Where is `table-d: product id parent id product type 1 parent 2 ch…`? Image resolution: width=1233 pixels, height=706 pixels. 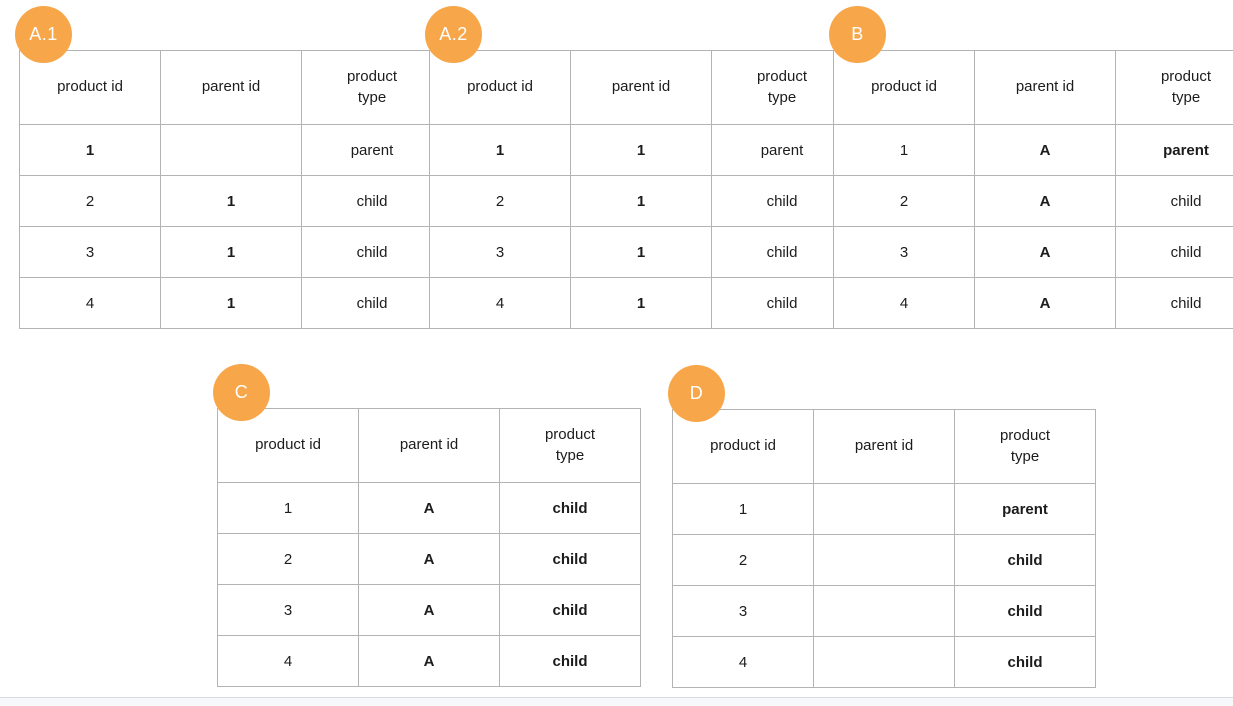
table-d: product id parent id product type 1 parent 2 ch… is located at coordinates (884, 548).